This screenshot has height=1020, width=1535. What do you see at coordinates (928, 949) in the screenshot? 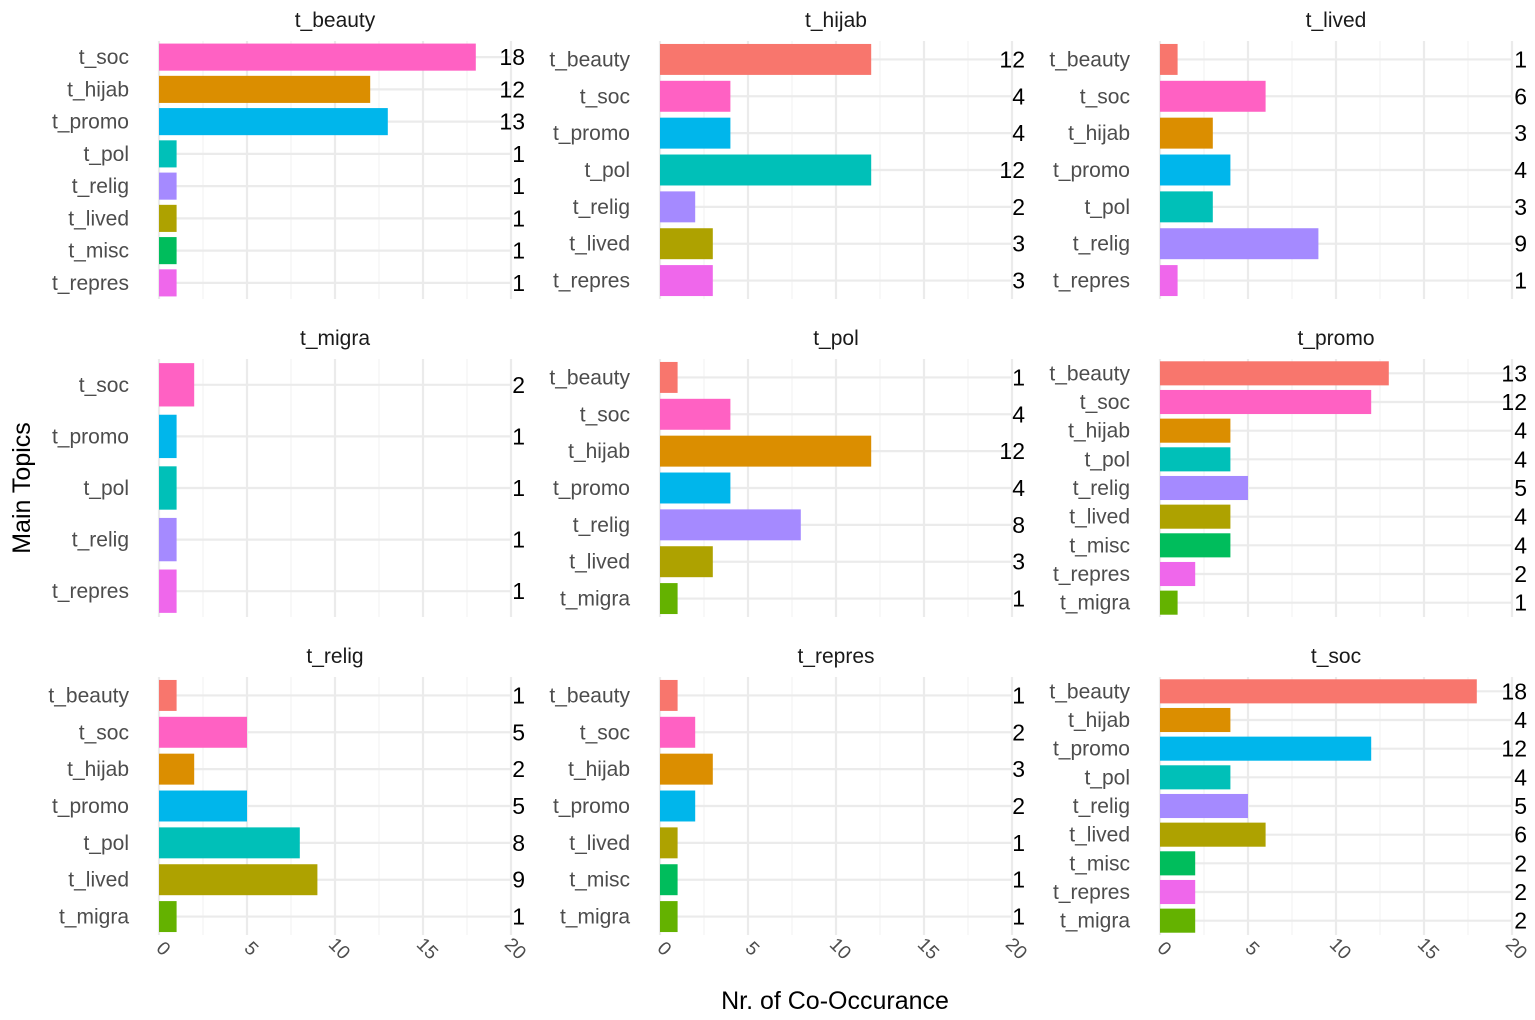
I see `x-tick-label: 15` at bounding box center [928, 949].